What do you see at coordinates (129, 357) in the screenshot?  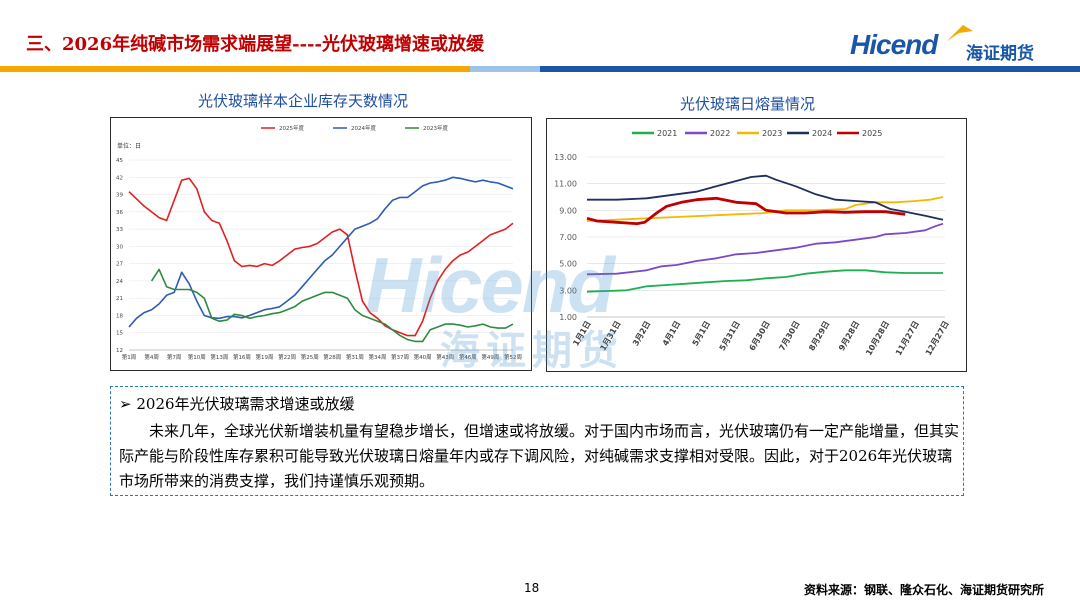 I see `x-tick-label: 第1周` at bounding box center [129, 357].